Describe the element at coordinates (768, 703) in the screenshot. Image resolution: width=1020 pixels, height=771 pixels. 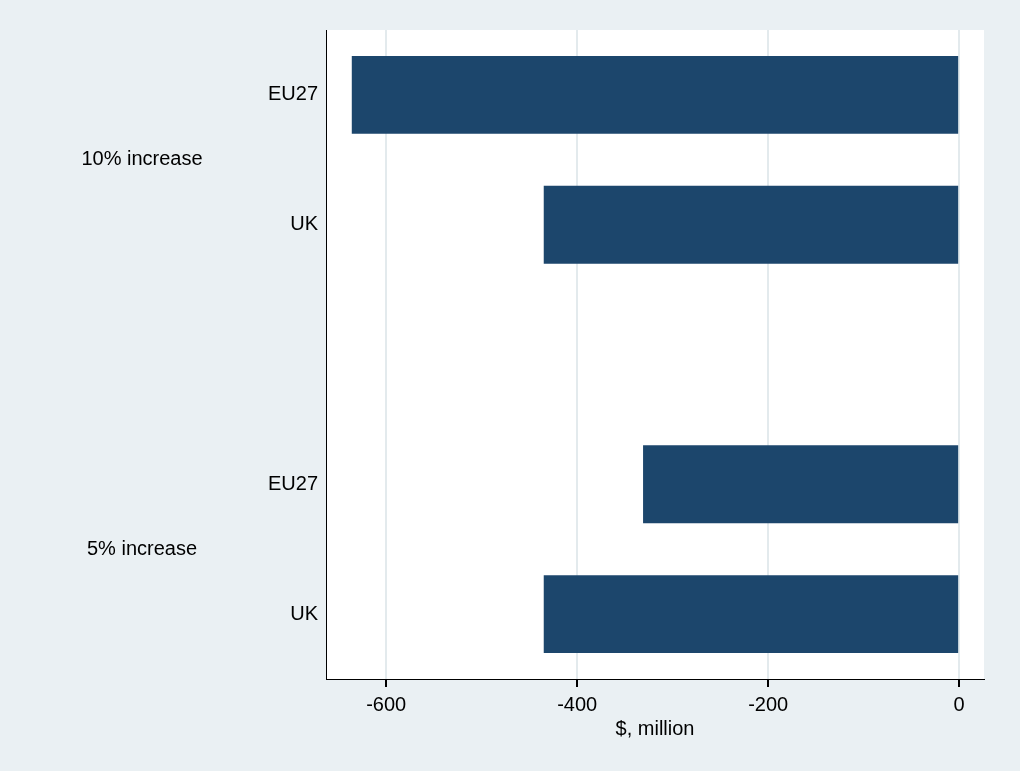
I see `x-tick-label: -200` at that location.